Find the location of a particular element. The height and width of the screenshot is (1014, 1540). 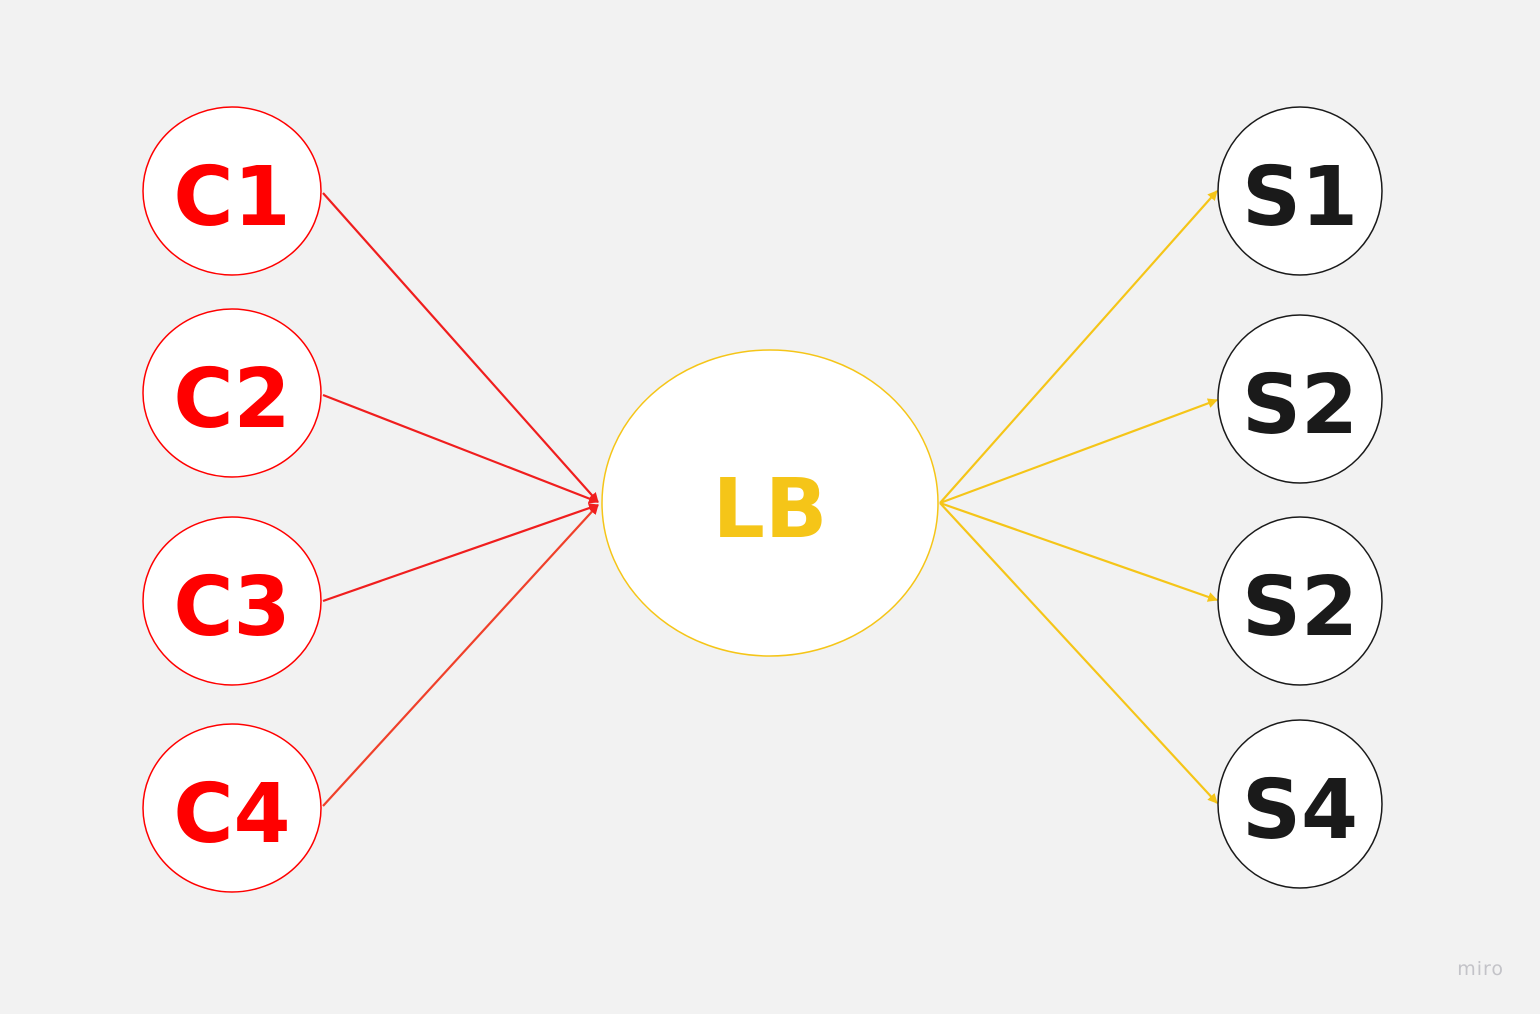

server-node-s2-b-label: S2 is located at coordinates (1300, 607).